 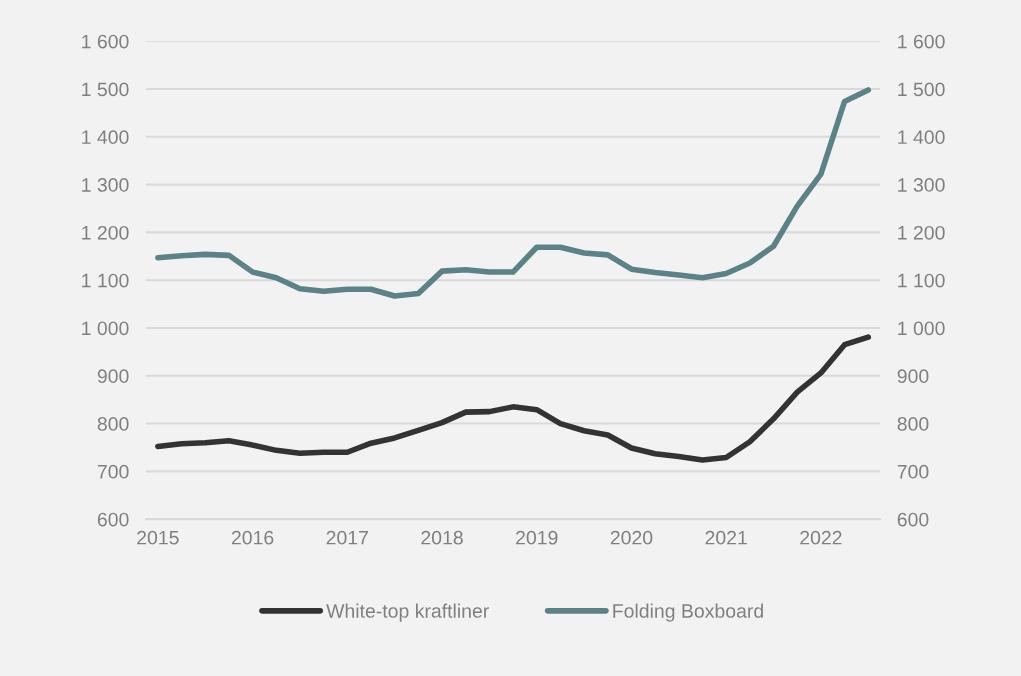 I want to click on y-tick-label: 900, so click(x=113, y=376).